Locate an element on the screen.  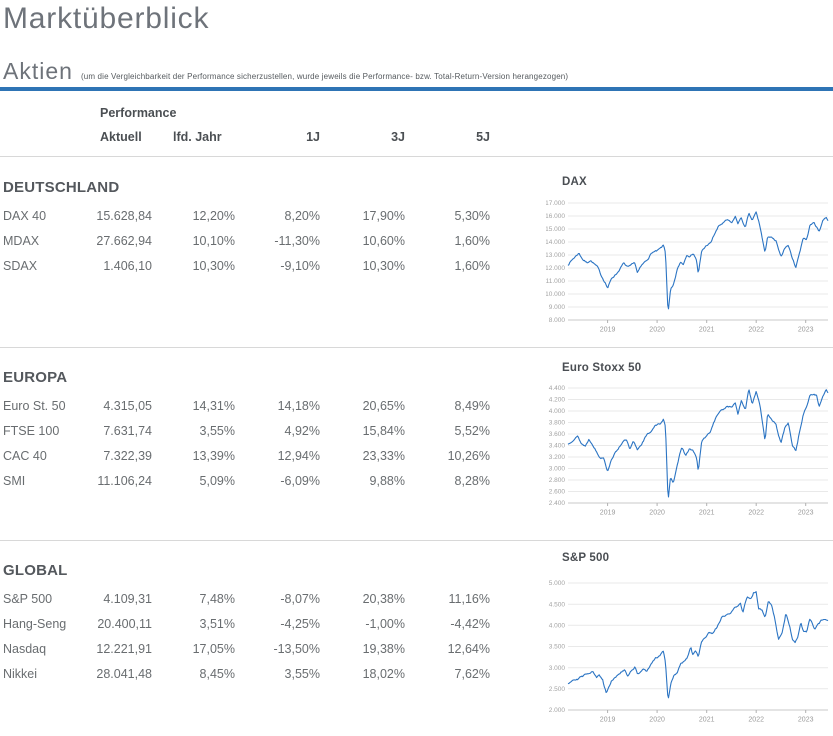
table-row: FTSE 100 7.631,74 3,55% 4,92% 15,84% 5,52% is located at coordinates (270, 430).